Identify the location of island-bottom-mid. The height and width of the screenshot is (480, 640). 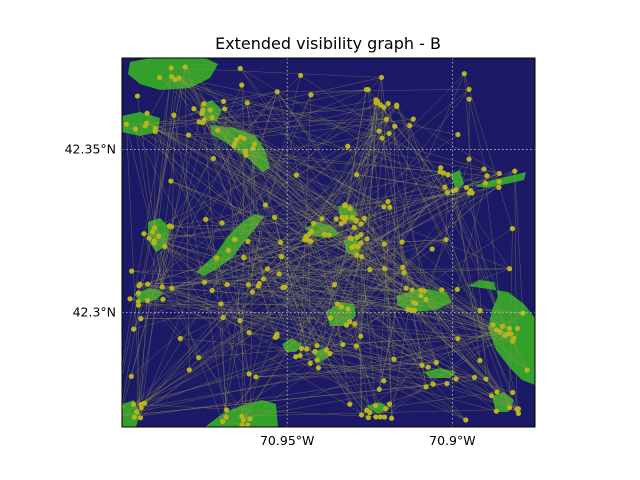
(378, 408).